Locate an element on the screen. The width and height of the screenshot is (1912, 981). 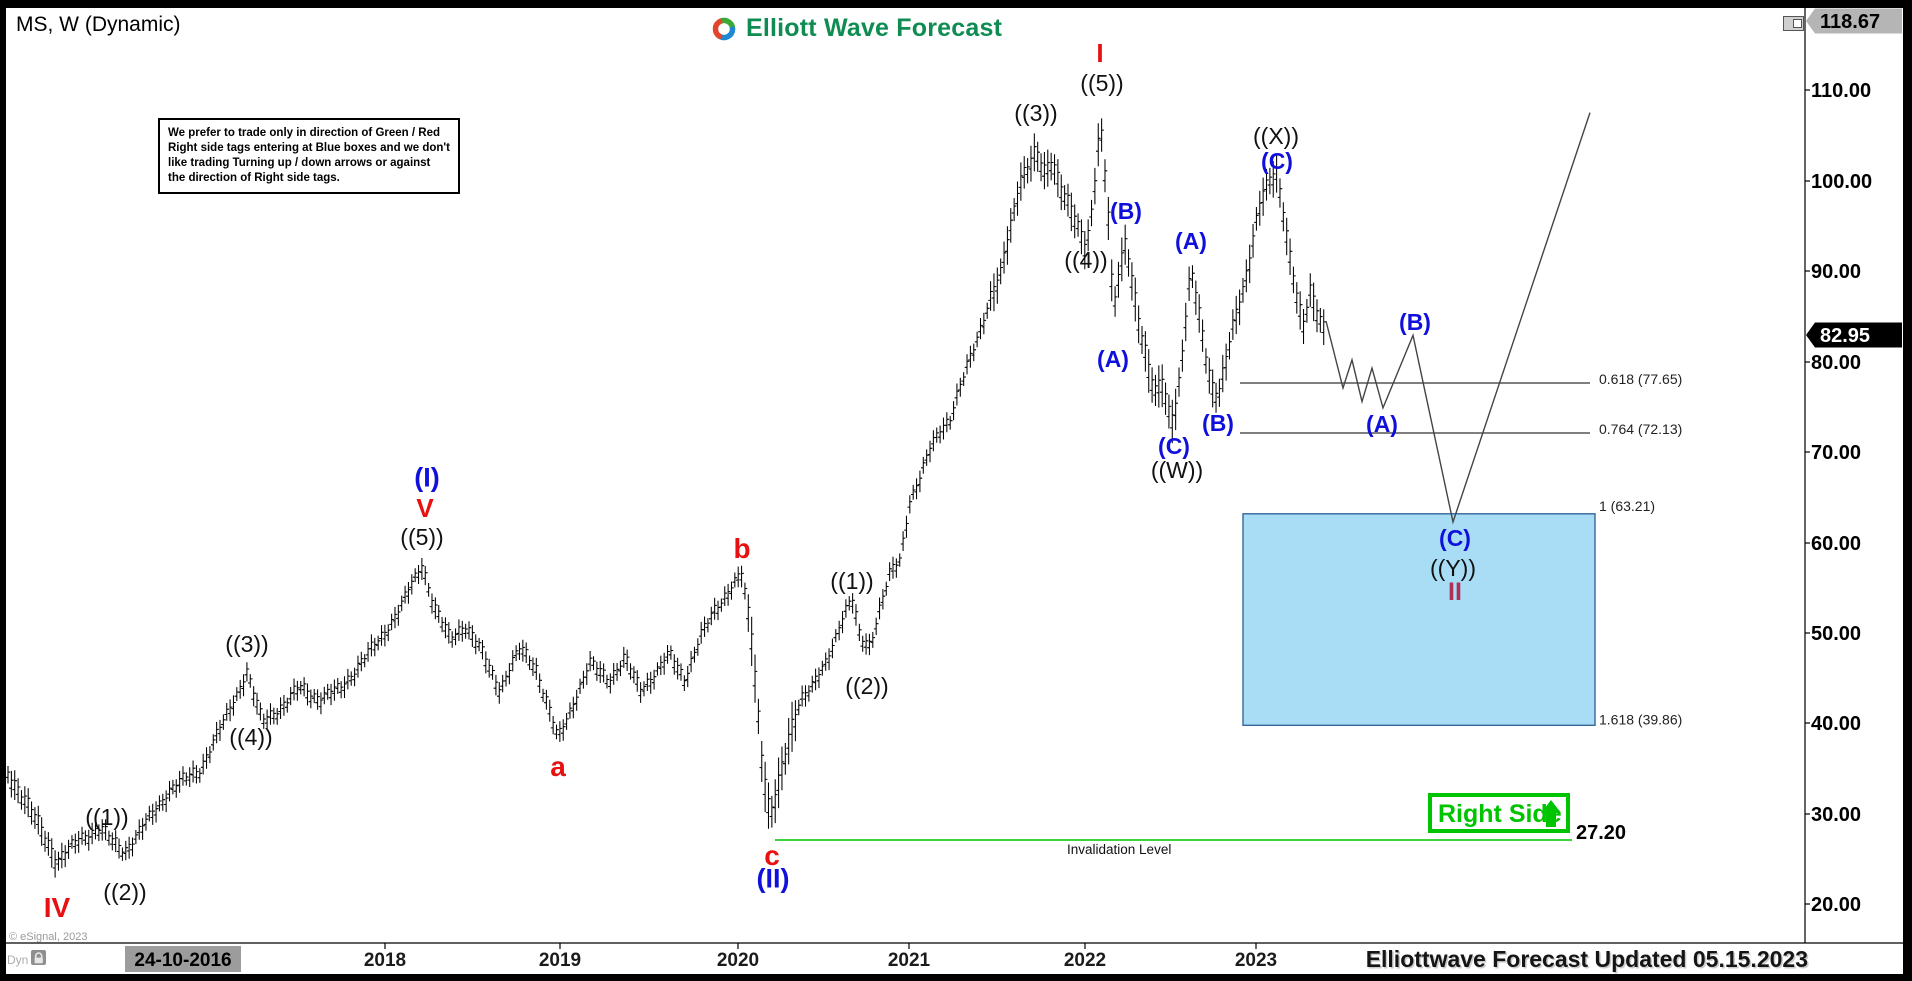
trading-note-line: the direction of Right side tags. is located at coordinates (254, 178).